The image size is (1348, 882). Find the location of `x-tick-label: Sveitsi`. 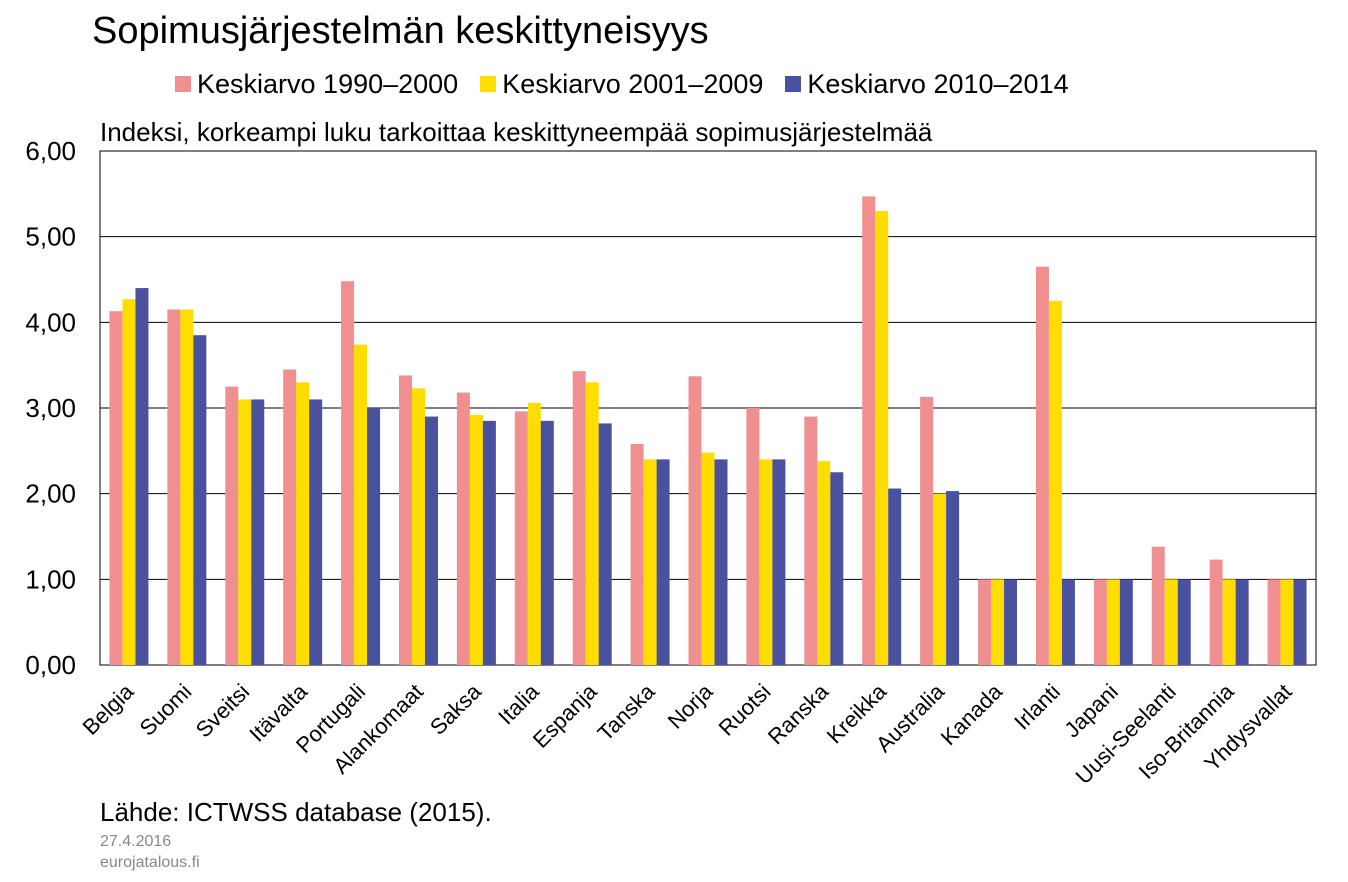

x-tick-label: Sveitsi is located at coordinates (222, 710).